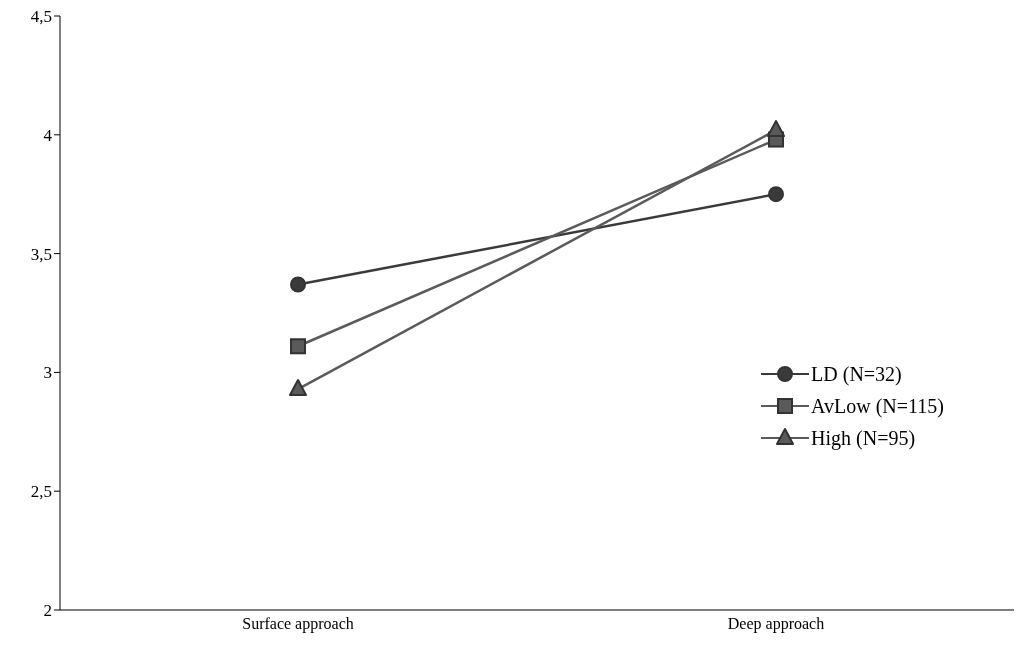 This screenshot has height=658, width=1022. I want to click on y-tick-label: 2,5, so click(41, 492).